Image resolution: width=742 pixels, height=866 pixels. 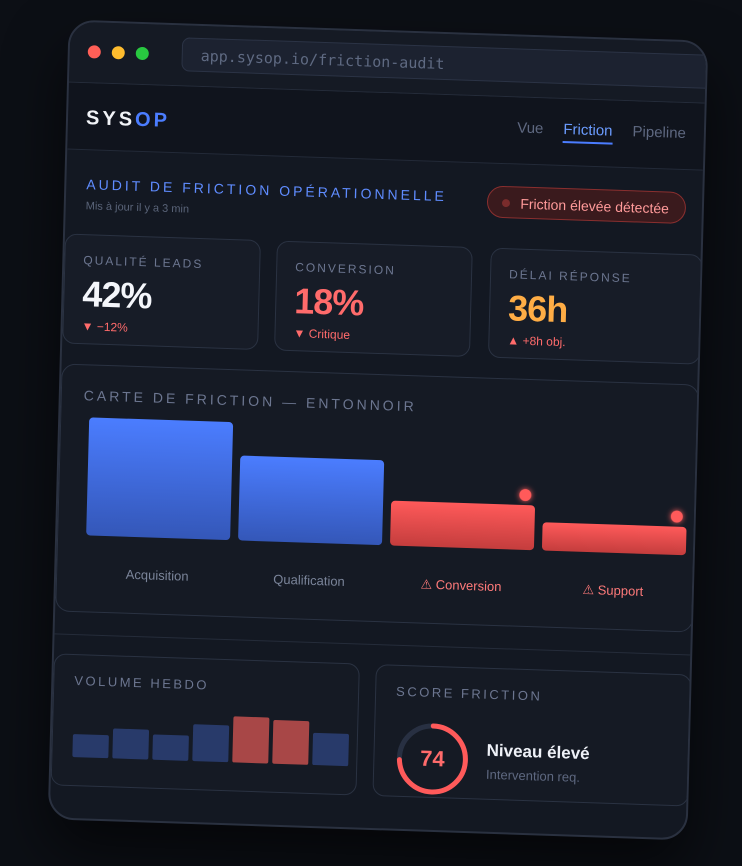 What do you see at coordinates (595, 306) in the screenshot?
I see `kpi-card-response: DÉLAI RÉPONSE 36h ▲ +8h obj.` at bounding box center [595, 306].